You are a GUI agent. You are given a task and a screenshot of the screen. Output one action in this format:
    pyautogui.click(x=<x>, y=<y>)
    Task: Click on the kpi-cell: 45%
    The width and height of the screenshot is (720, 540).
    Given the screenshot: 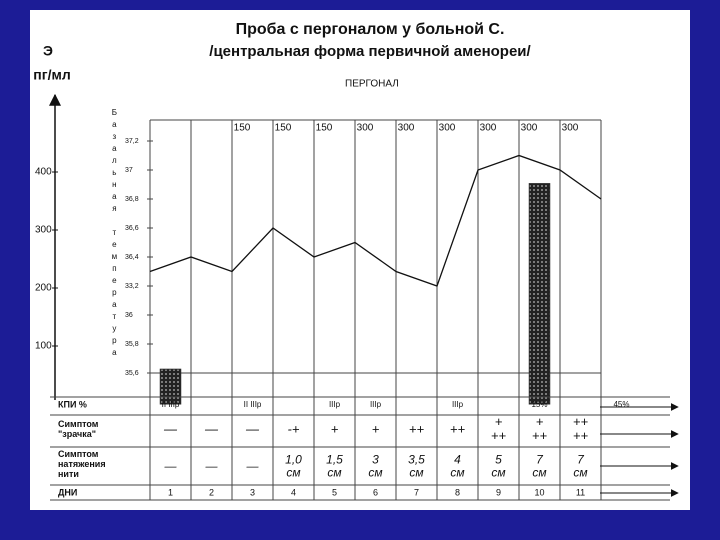 What is the action you would take?
    pyautogui.click(x=621, y=404)
    